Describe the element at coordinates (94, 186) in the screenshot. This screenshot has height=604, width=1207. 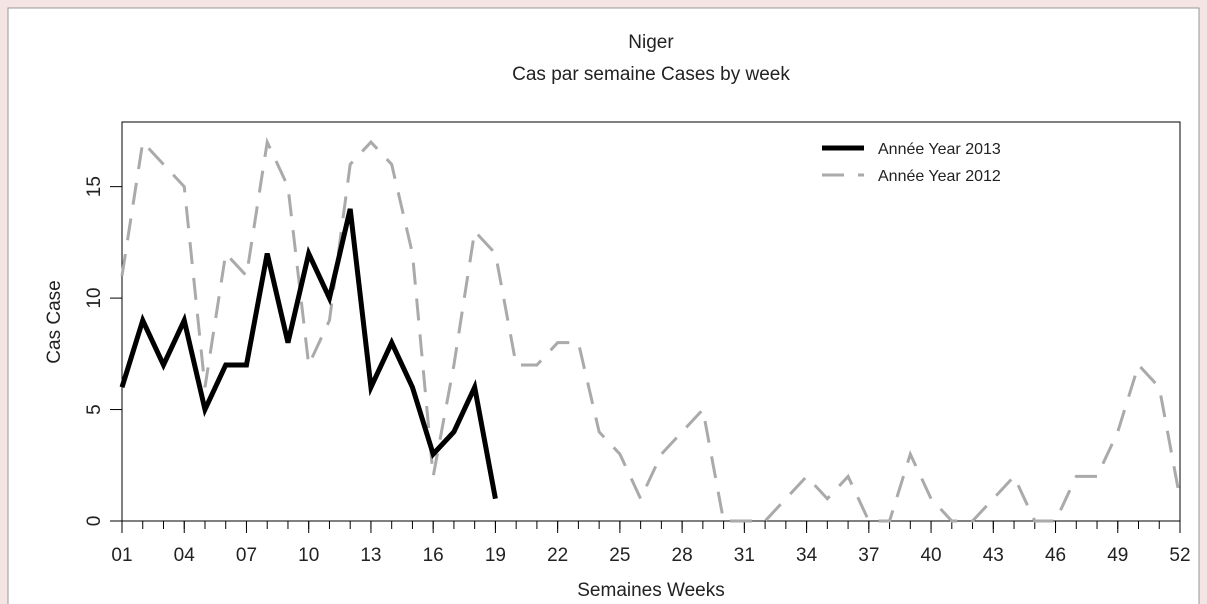
I see `y-tick-label: 15` at that location.